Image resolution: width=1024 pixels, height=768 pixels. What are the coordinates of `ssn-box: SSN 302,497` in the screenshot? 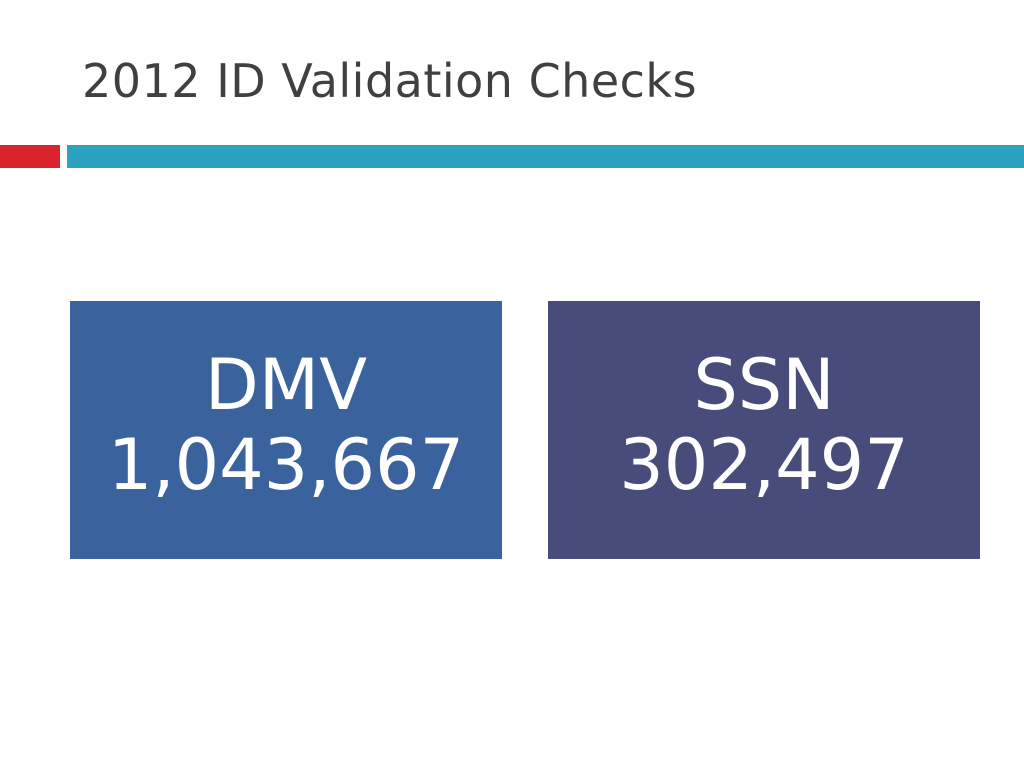 It's located at (764, 430).